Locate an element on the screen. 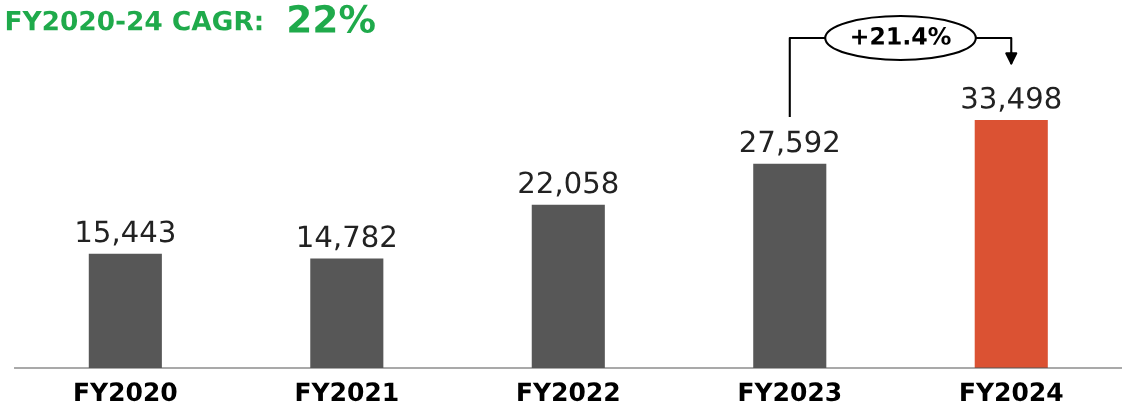 The width and height of the screenshot is (1122, 407). x-tick-label: FY2024 is located at coordinates (1012, 392).